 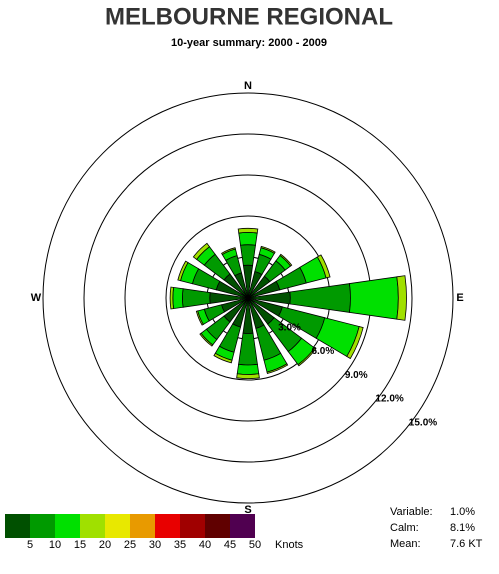 I want to click on stat-label: Mean:, so click(x=405, y=544).